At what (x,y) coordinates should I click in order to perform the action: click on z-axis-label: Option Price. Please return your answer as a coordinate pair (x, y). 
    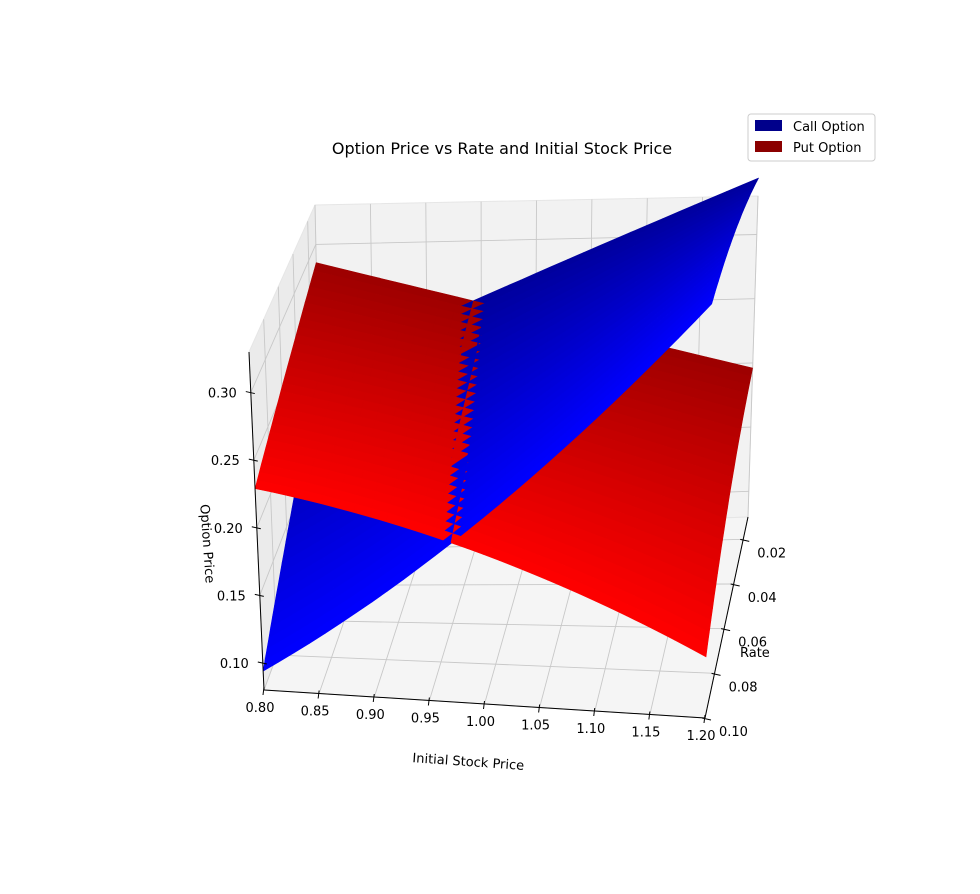
    Looking at the image, I should click on (206, 544).